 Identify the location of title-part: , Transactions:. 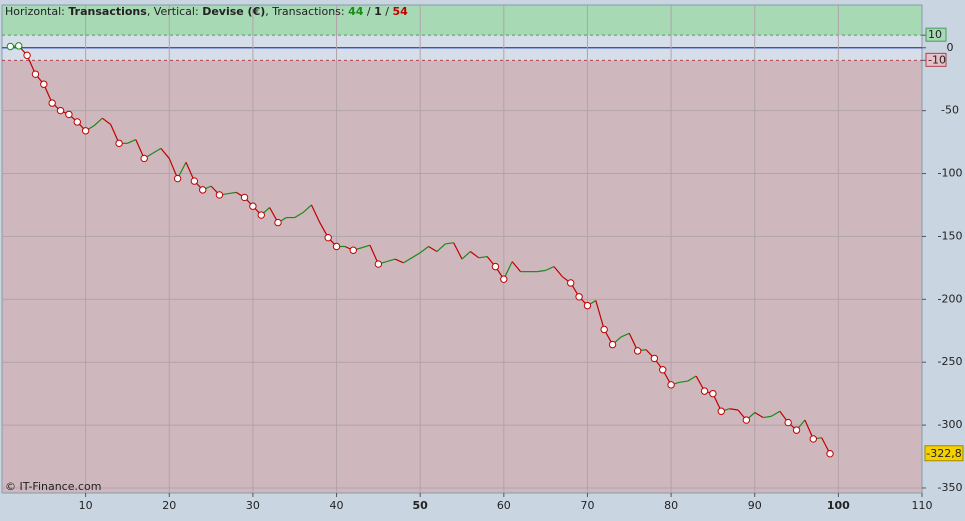
(306, 11).